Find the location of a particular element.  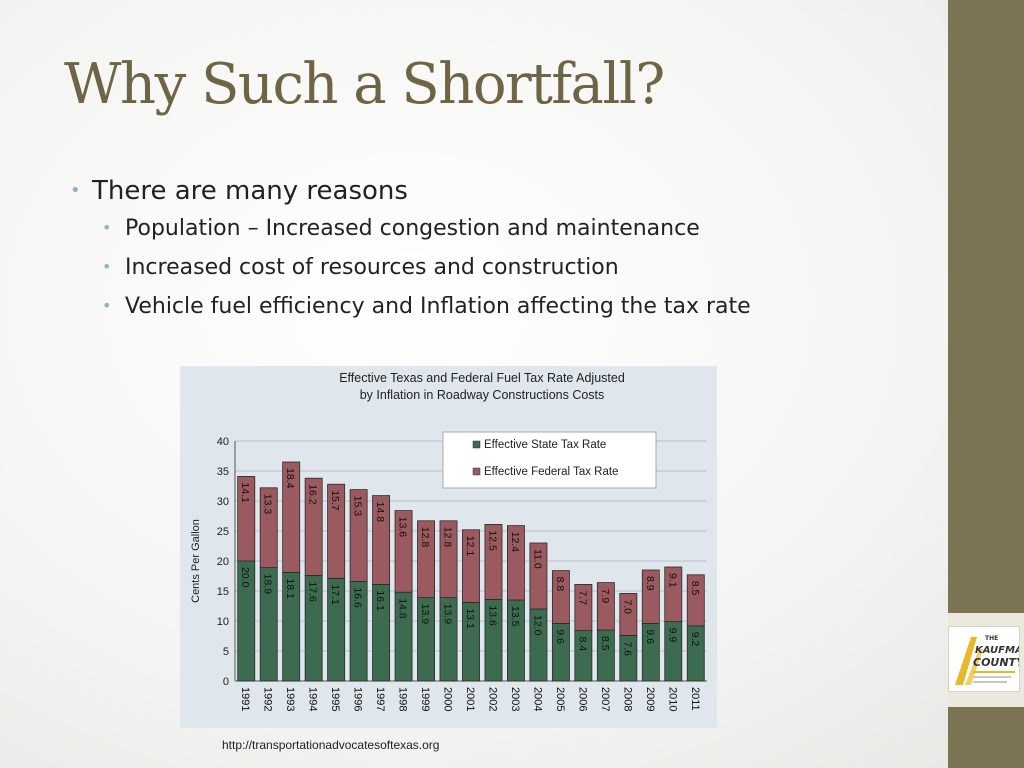

y-tick-label: 0 is located at coordinates (226, 682).